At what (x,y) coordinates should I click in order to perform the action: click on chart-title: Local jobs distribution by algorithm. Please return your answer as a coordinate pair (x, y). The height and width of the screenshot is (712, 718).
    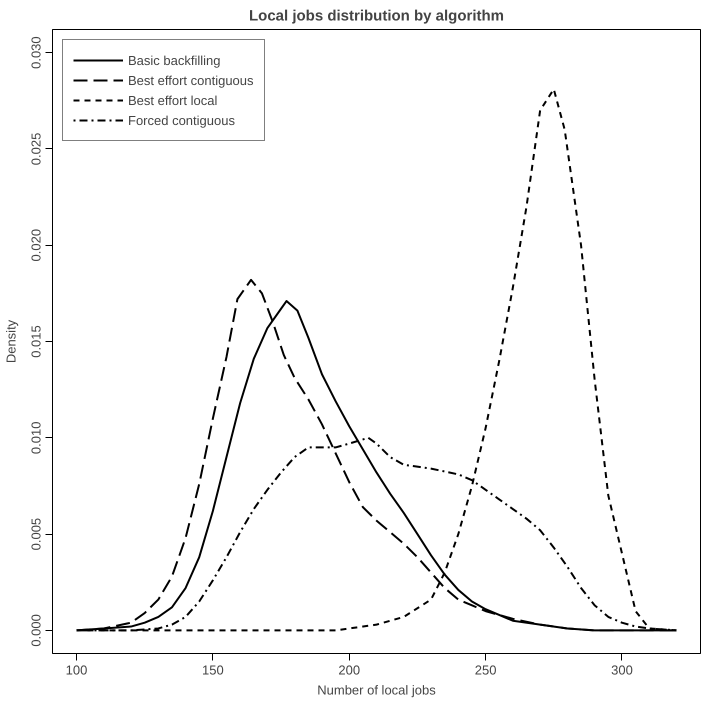
    Looking at the image, I should click on (376, 16).